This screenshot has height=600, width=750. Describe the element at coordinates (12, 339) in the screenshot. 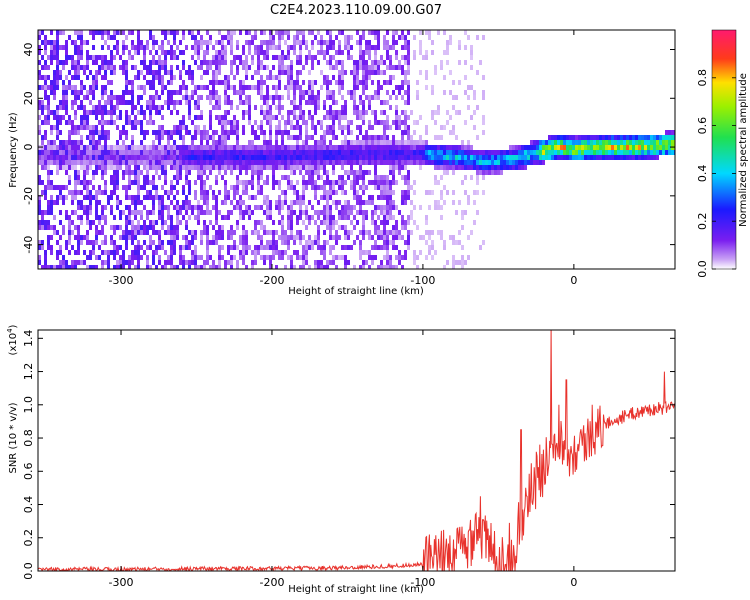

I see `snr-y-multiplier: (x104)` at that location.